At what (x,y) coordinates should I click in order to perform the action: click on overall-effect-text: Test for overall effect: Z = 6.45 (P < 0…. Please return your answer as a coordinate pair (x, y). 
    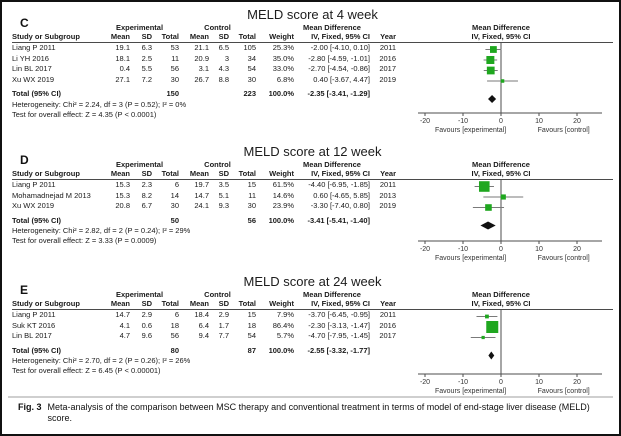
    Looking at the image, I should click on (86, 370).